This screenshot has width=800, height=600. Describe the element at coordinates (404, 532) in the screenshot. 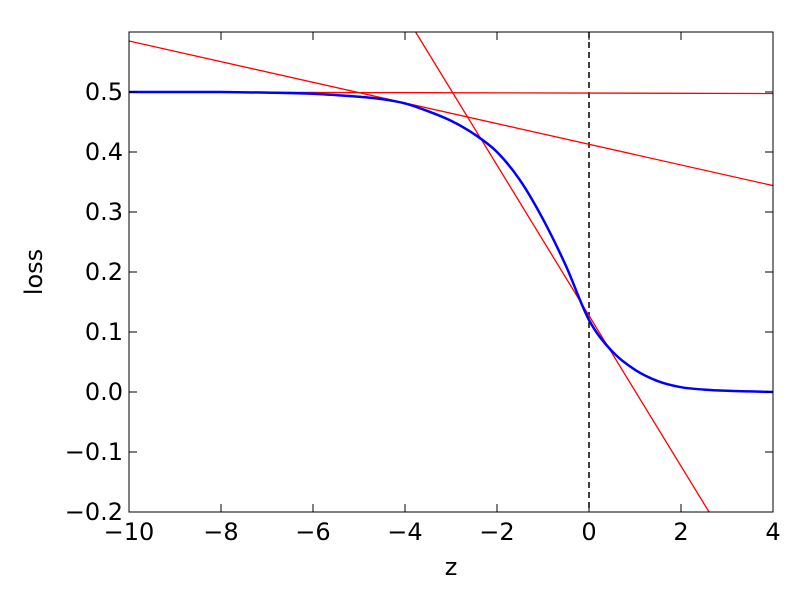

I see `x-tick-label: −4` at that location.